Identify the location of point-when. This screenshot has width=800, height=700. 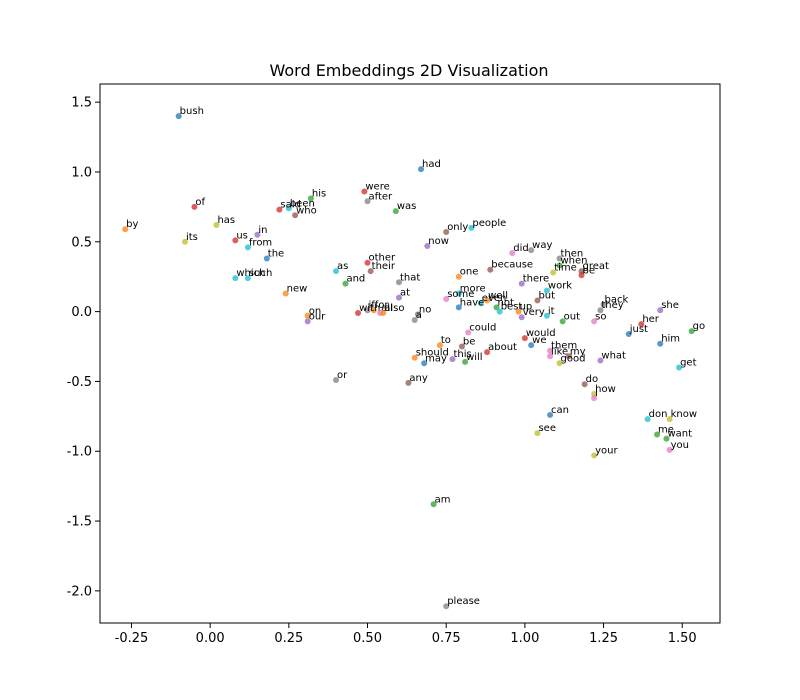
(559, 265).